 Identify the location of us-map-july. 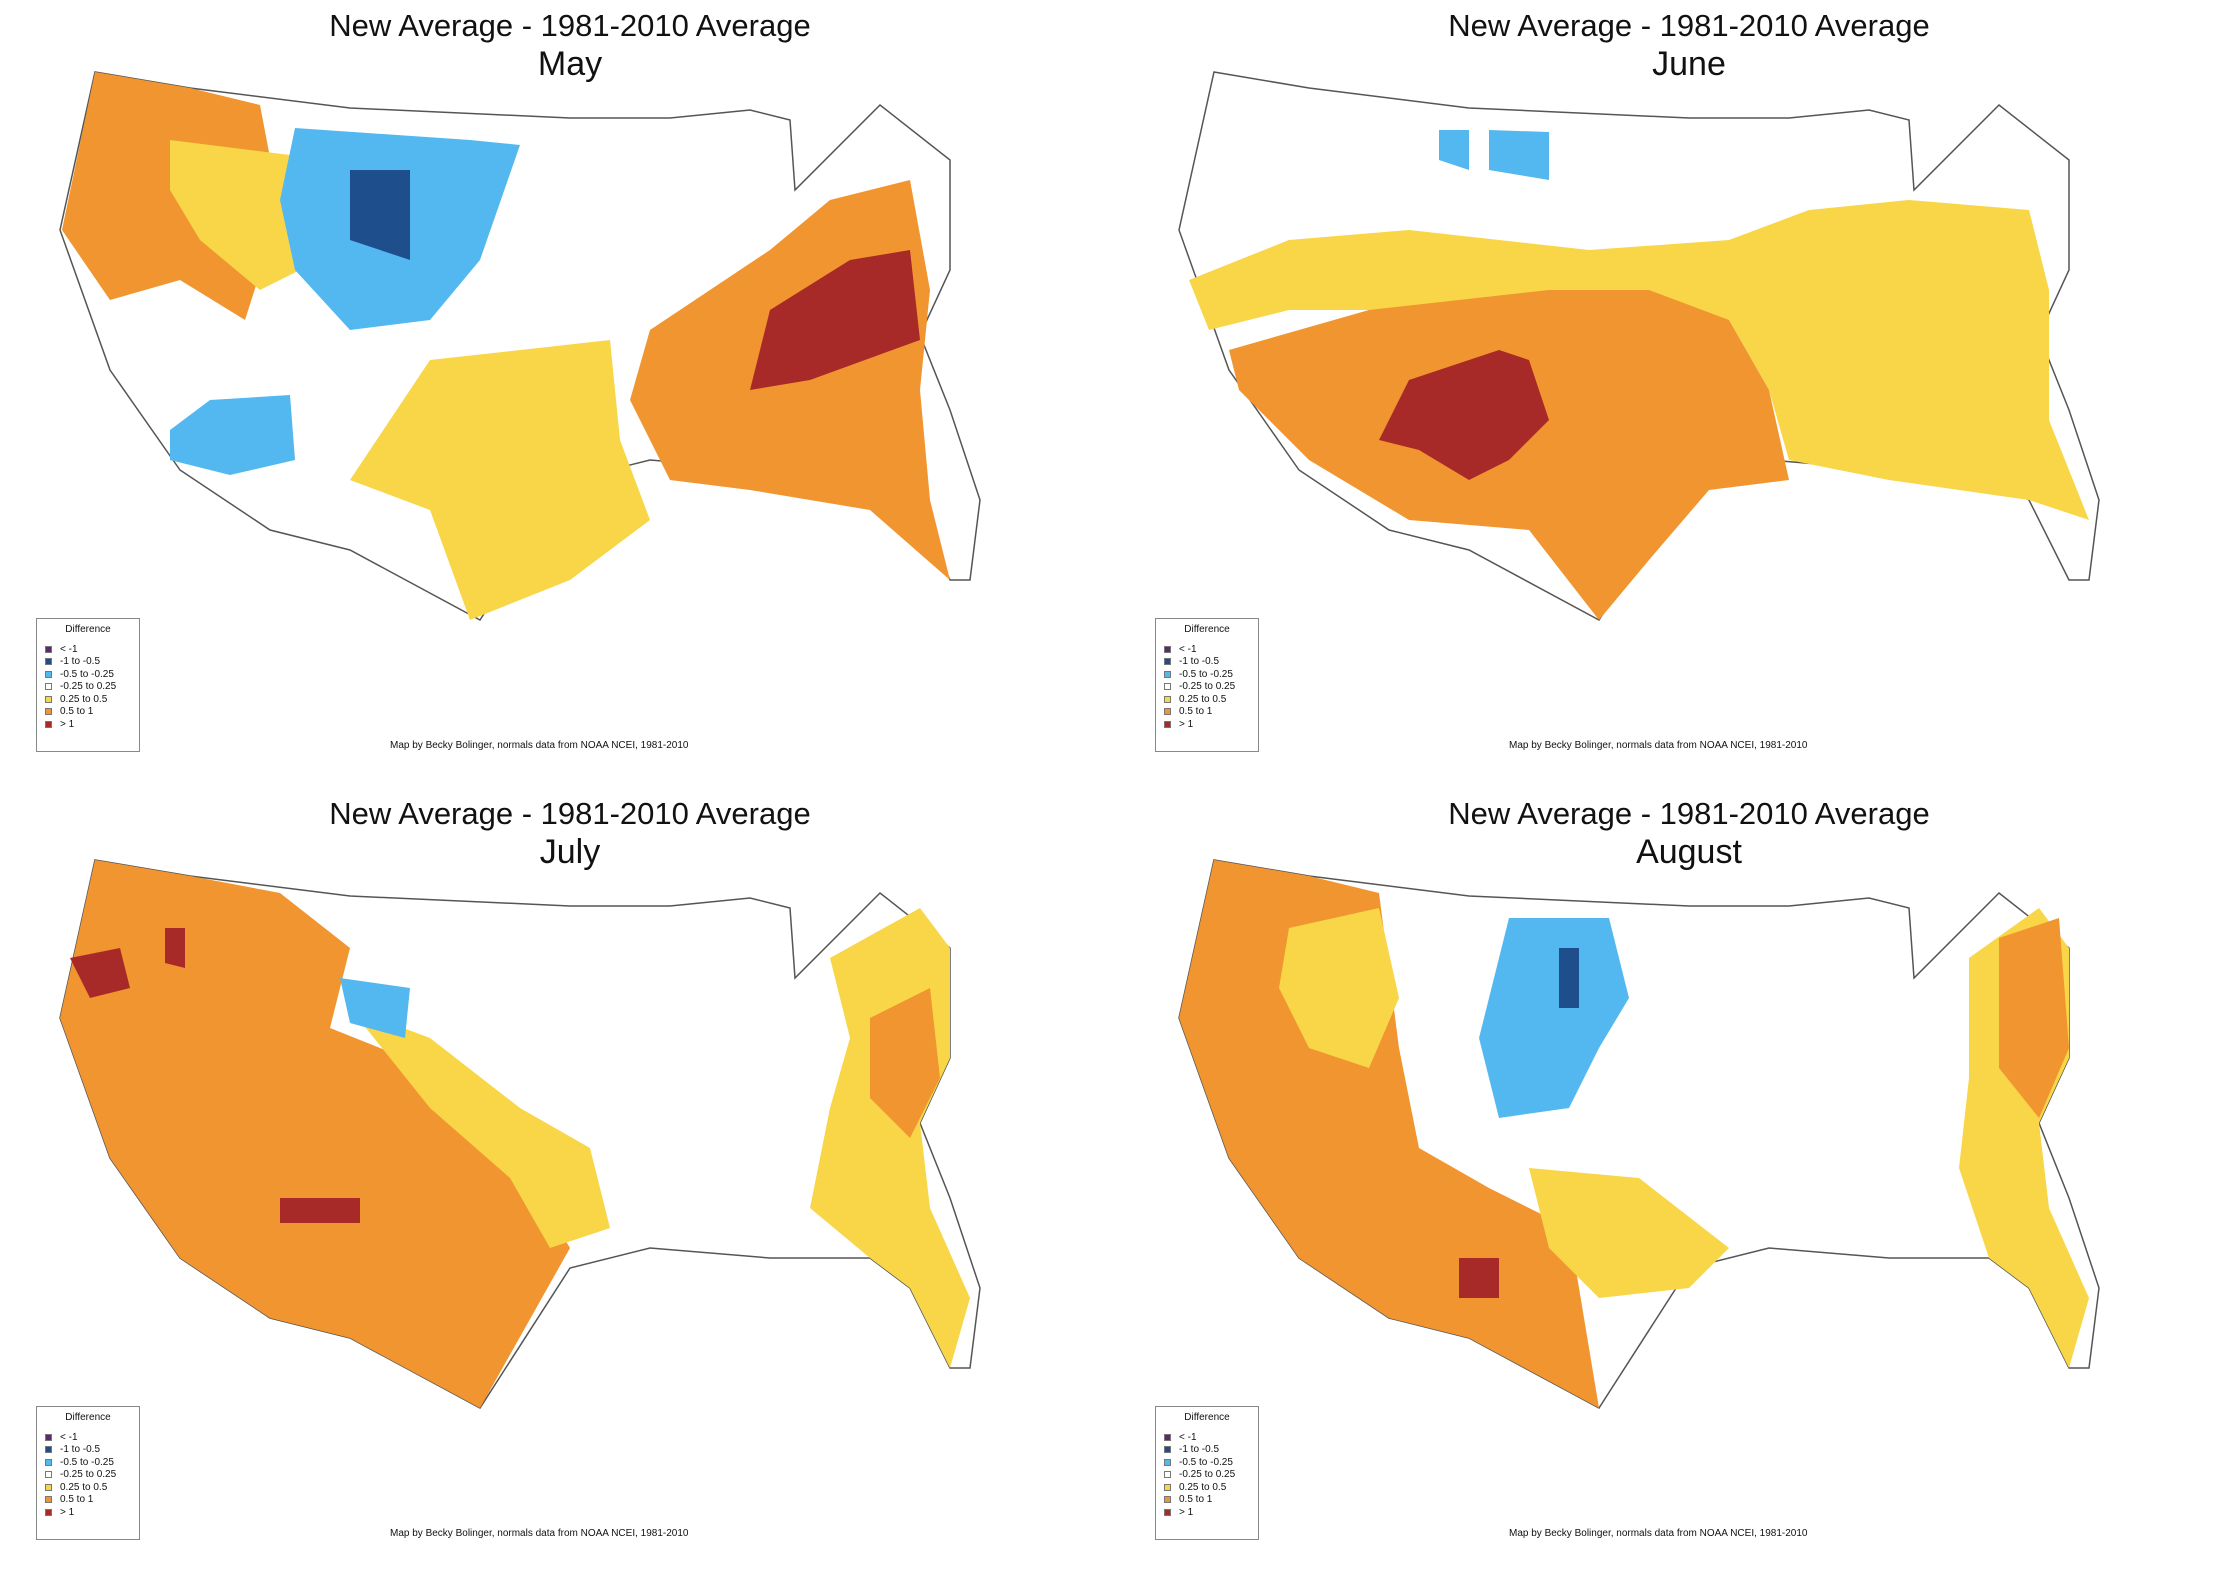
(520, 1134).